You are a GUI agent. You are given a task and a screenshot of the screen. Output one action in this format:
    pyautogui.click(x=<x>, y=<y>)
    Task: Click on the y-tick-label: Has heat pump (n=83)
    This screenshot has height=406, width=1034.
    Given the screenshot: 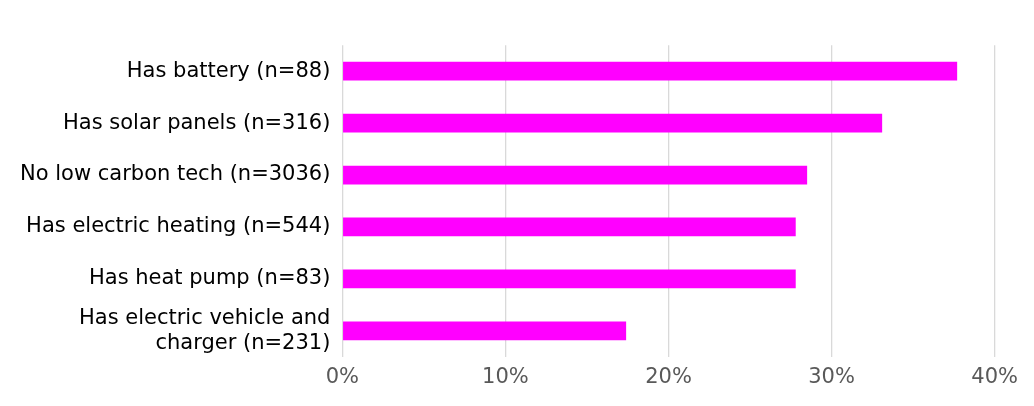 What is the action you would take?
    pyautogui.click(x=209, y=277)
    